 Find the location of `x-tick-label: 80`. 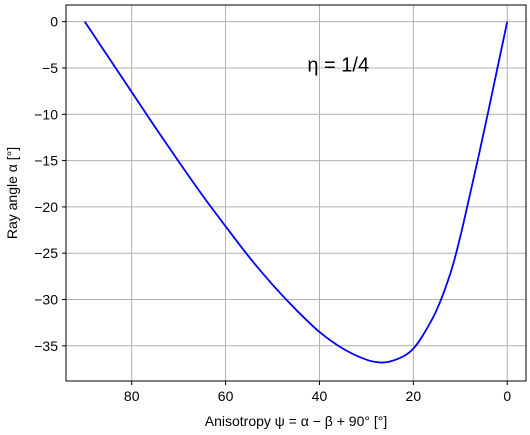

x-tick-label: 80 is located at coordinates (132, 396).